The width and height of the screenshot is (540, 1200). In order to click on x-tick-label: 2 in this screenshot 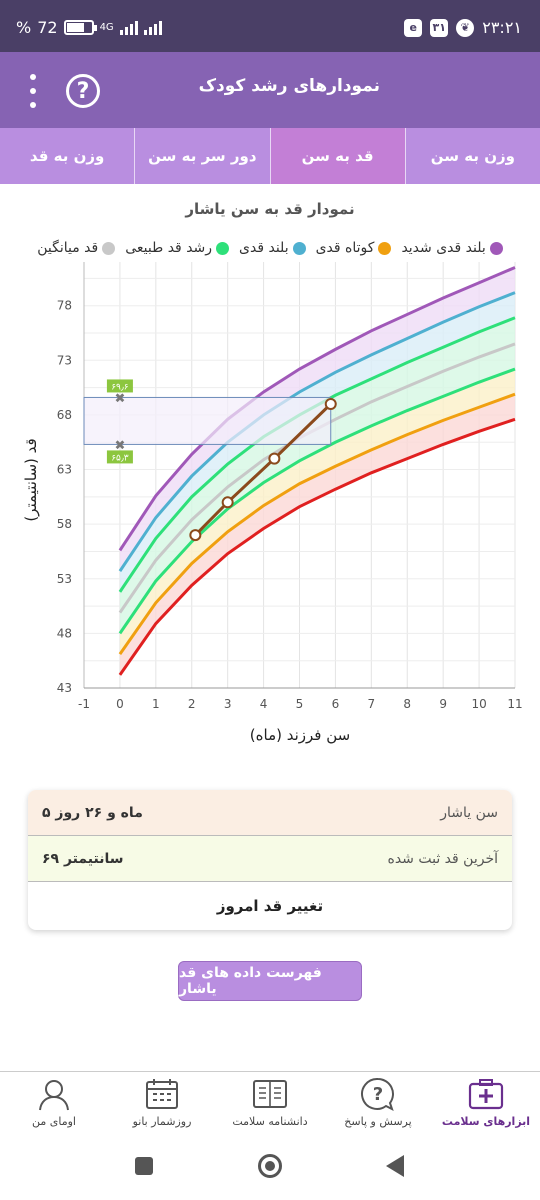, I will do `click(192, 704)`.